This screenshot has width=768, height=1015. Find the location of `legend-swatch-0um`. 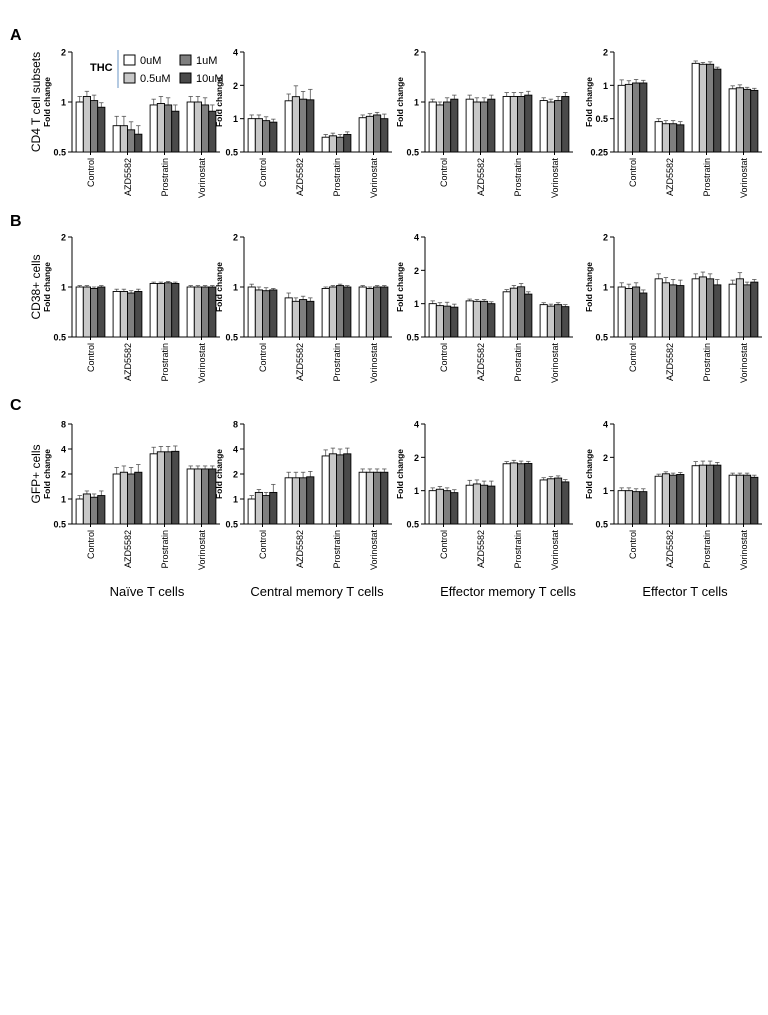

legend-swatch-0um is located at coordinates (129, 60).